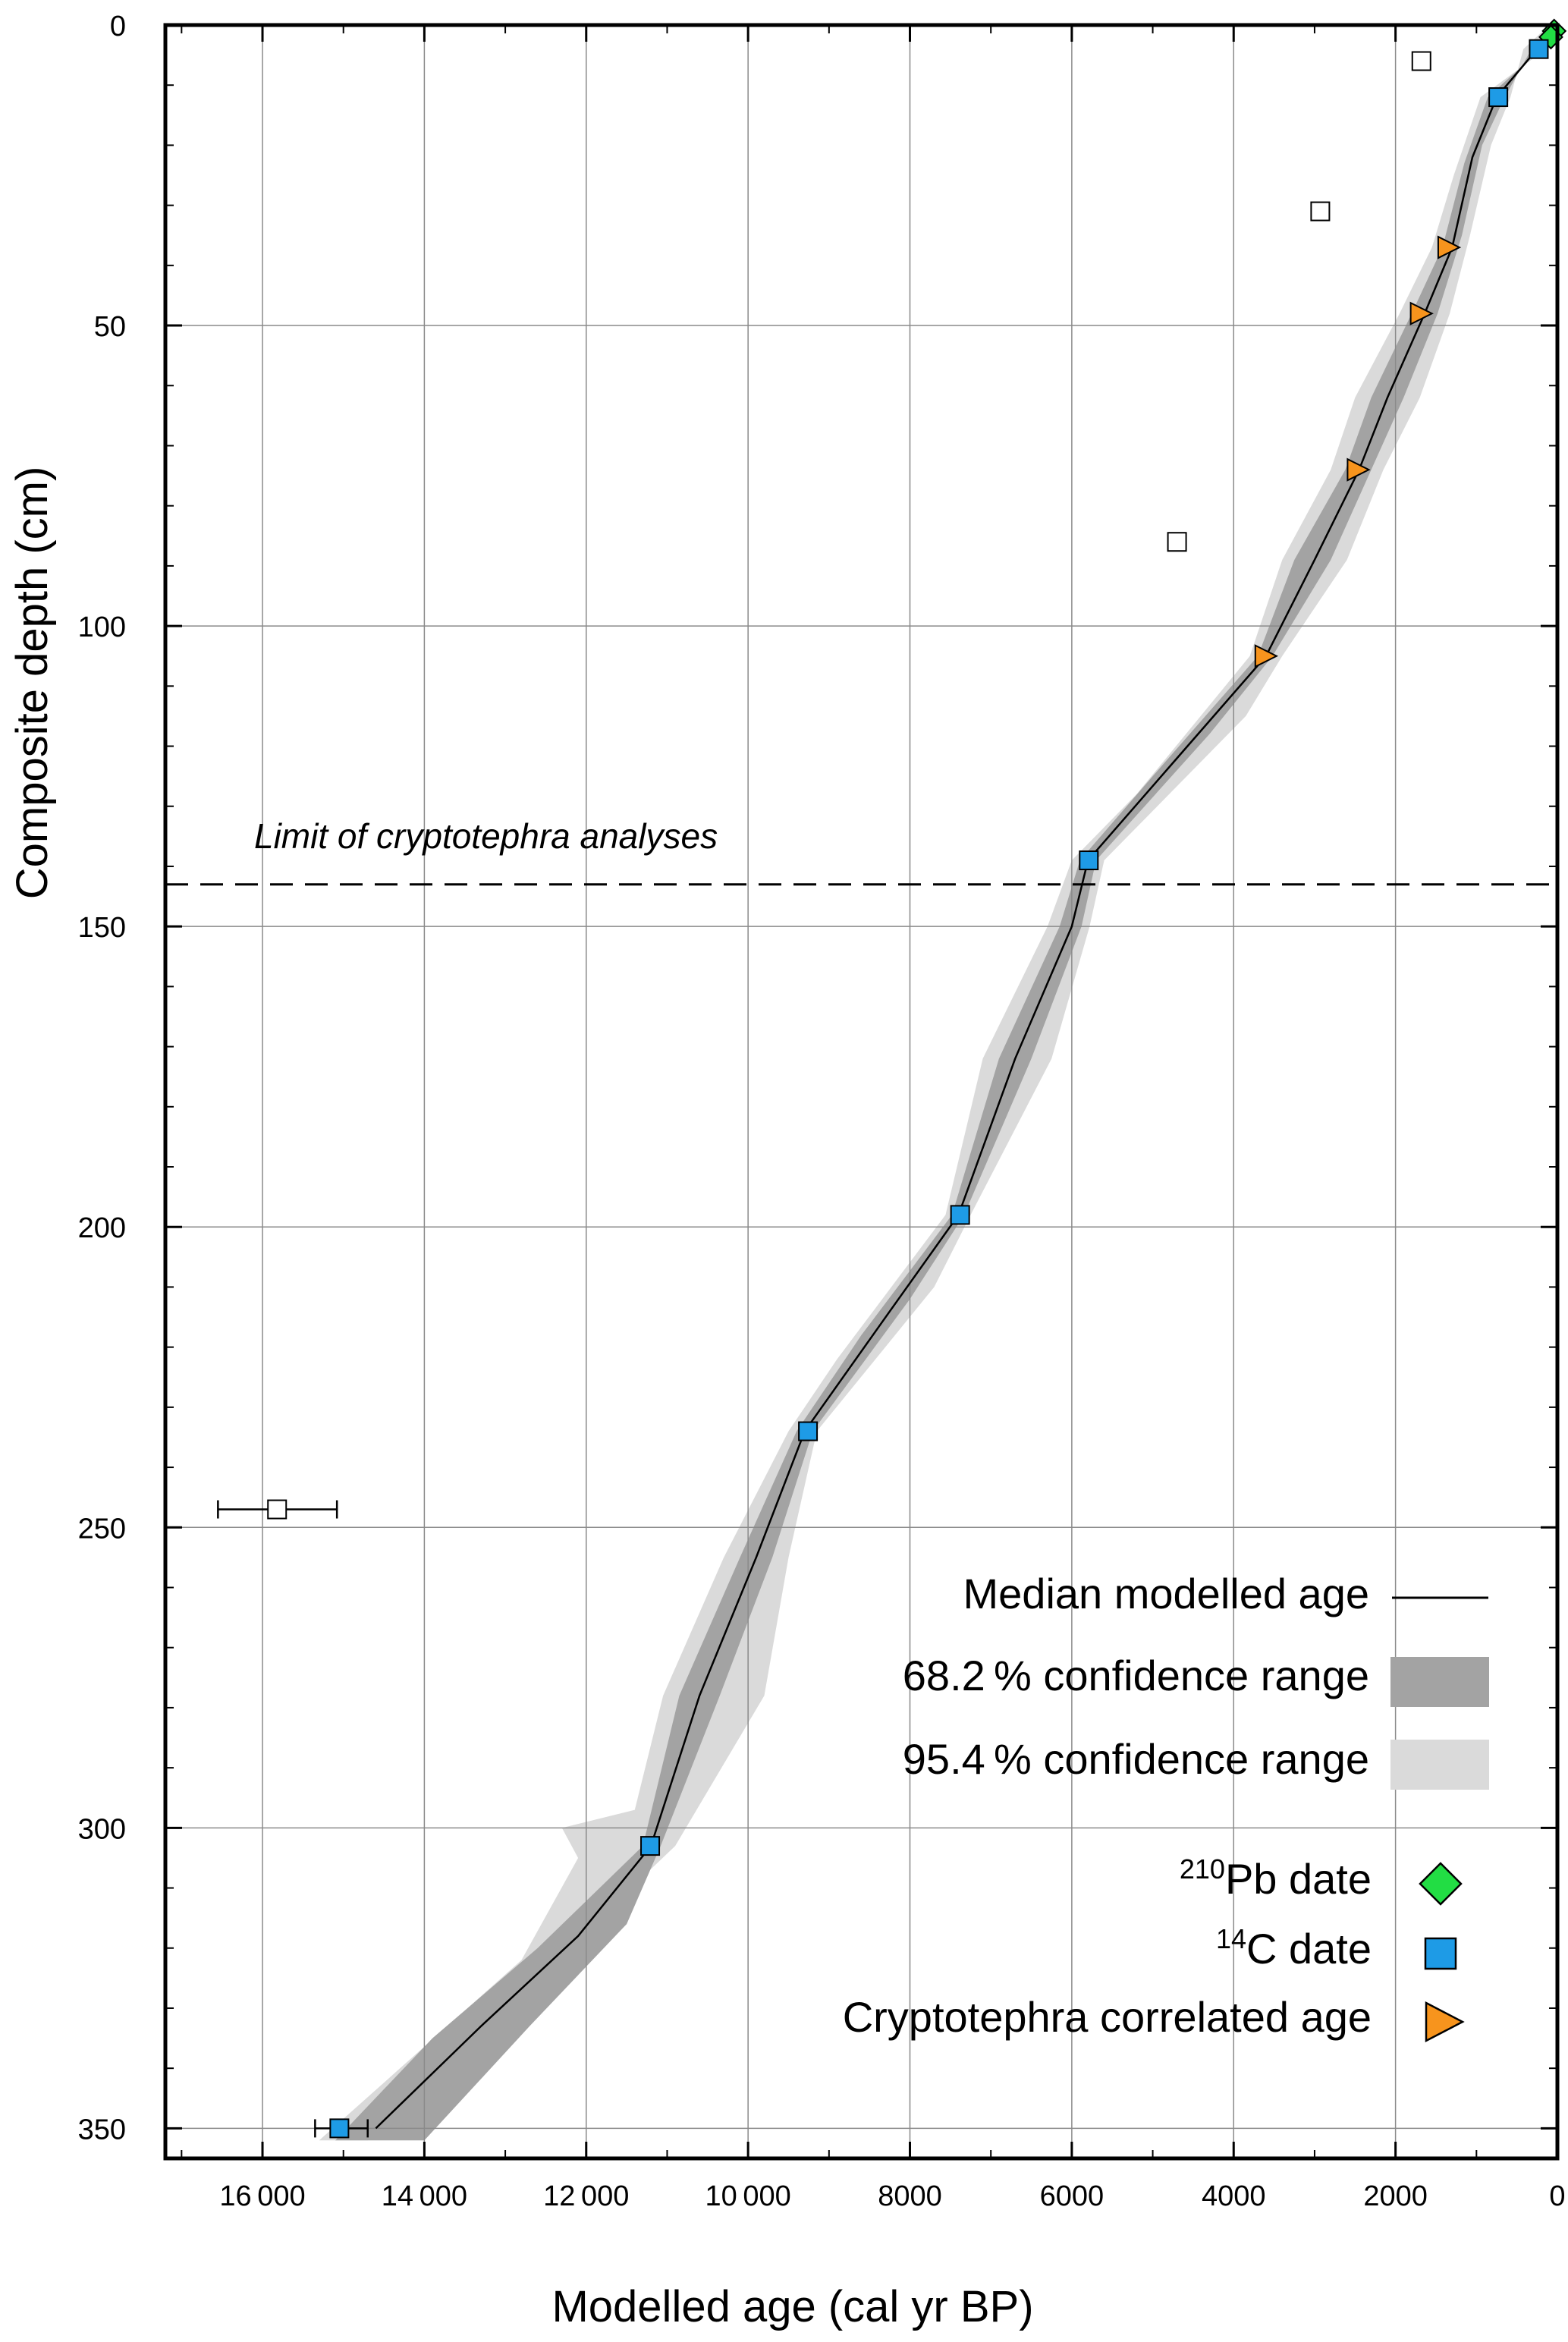  Describe the element at coordinates (102, 1529) in the screenshot. I see `y-tick-label: 250` at that location.